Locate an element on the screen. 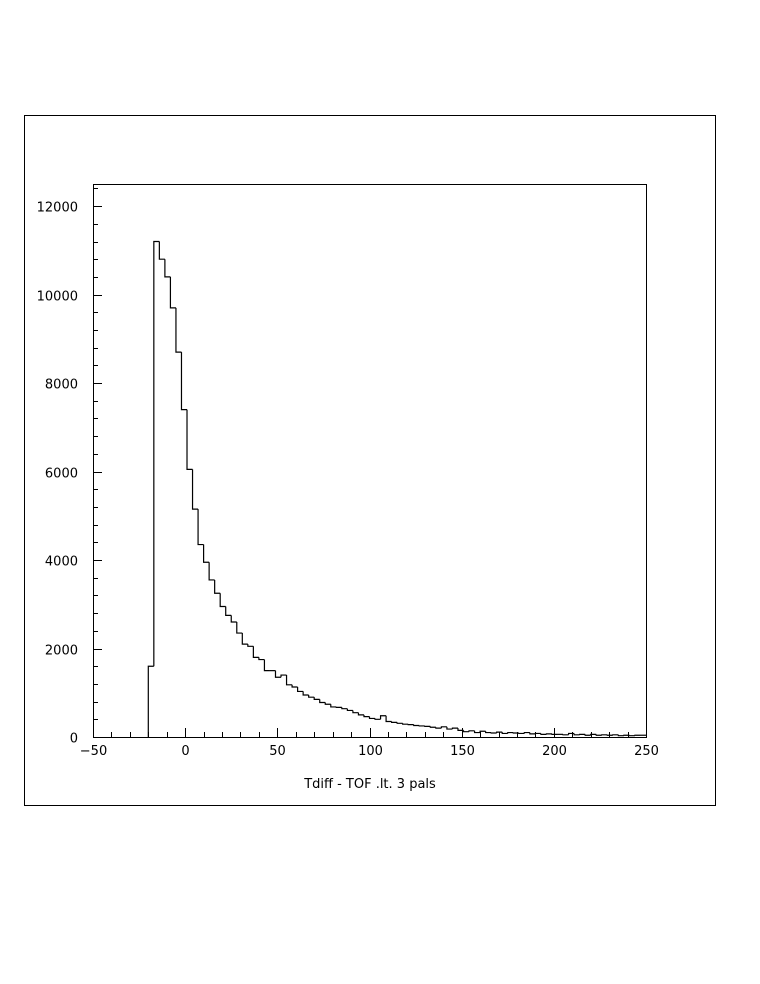  x-axis: −50 0 50 100 150 200 250 is located at coordinates (369, 743).